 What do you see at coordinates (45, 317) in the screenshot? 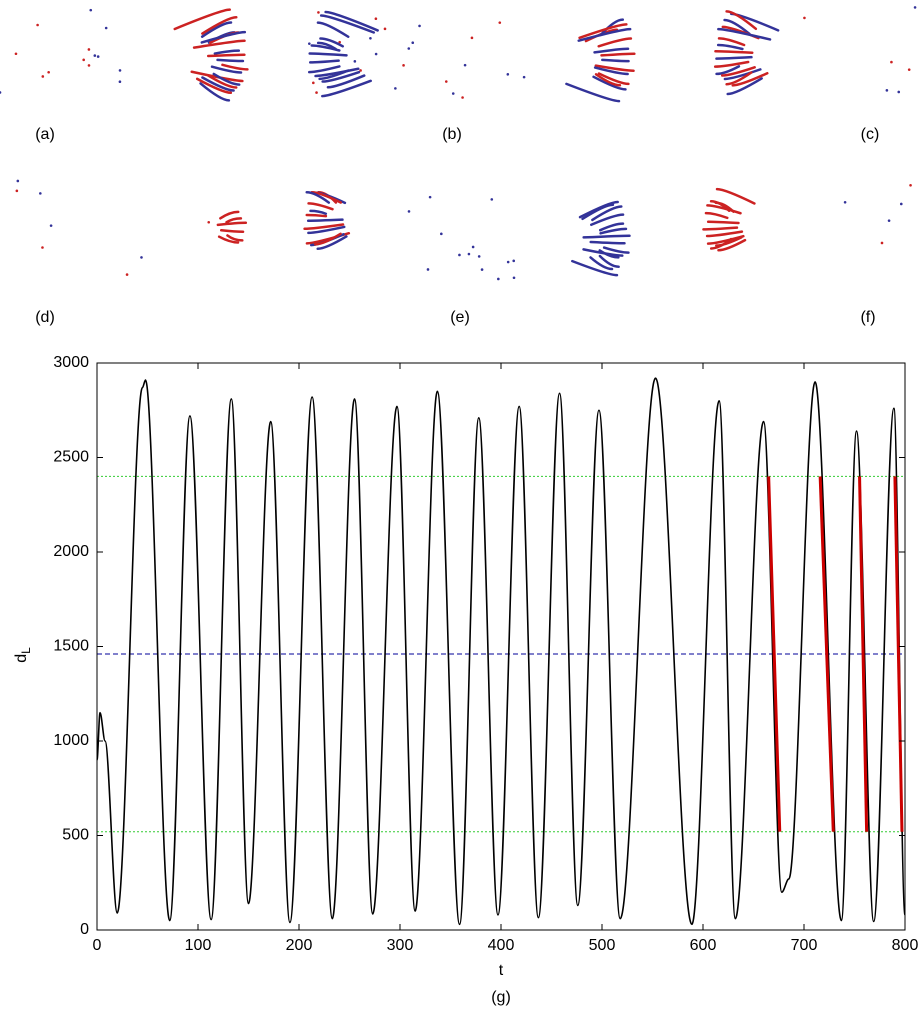
I see `panel-label: (d)` at bounding box center [45, 317].